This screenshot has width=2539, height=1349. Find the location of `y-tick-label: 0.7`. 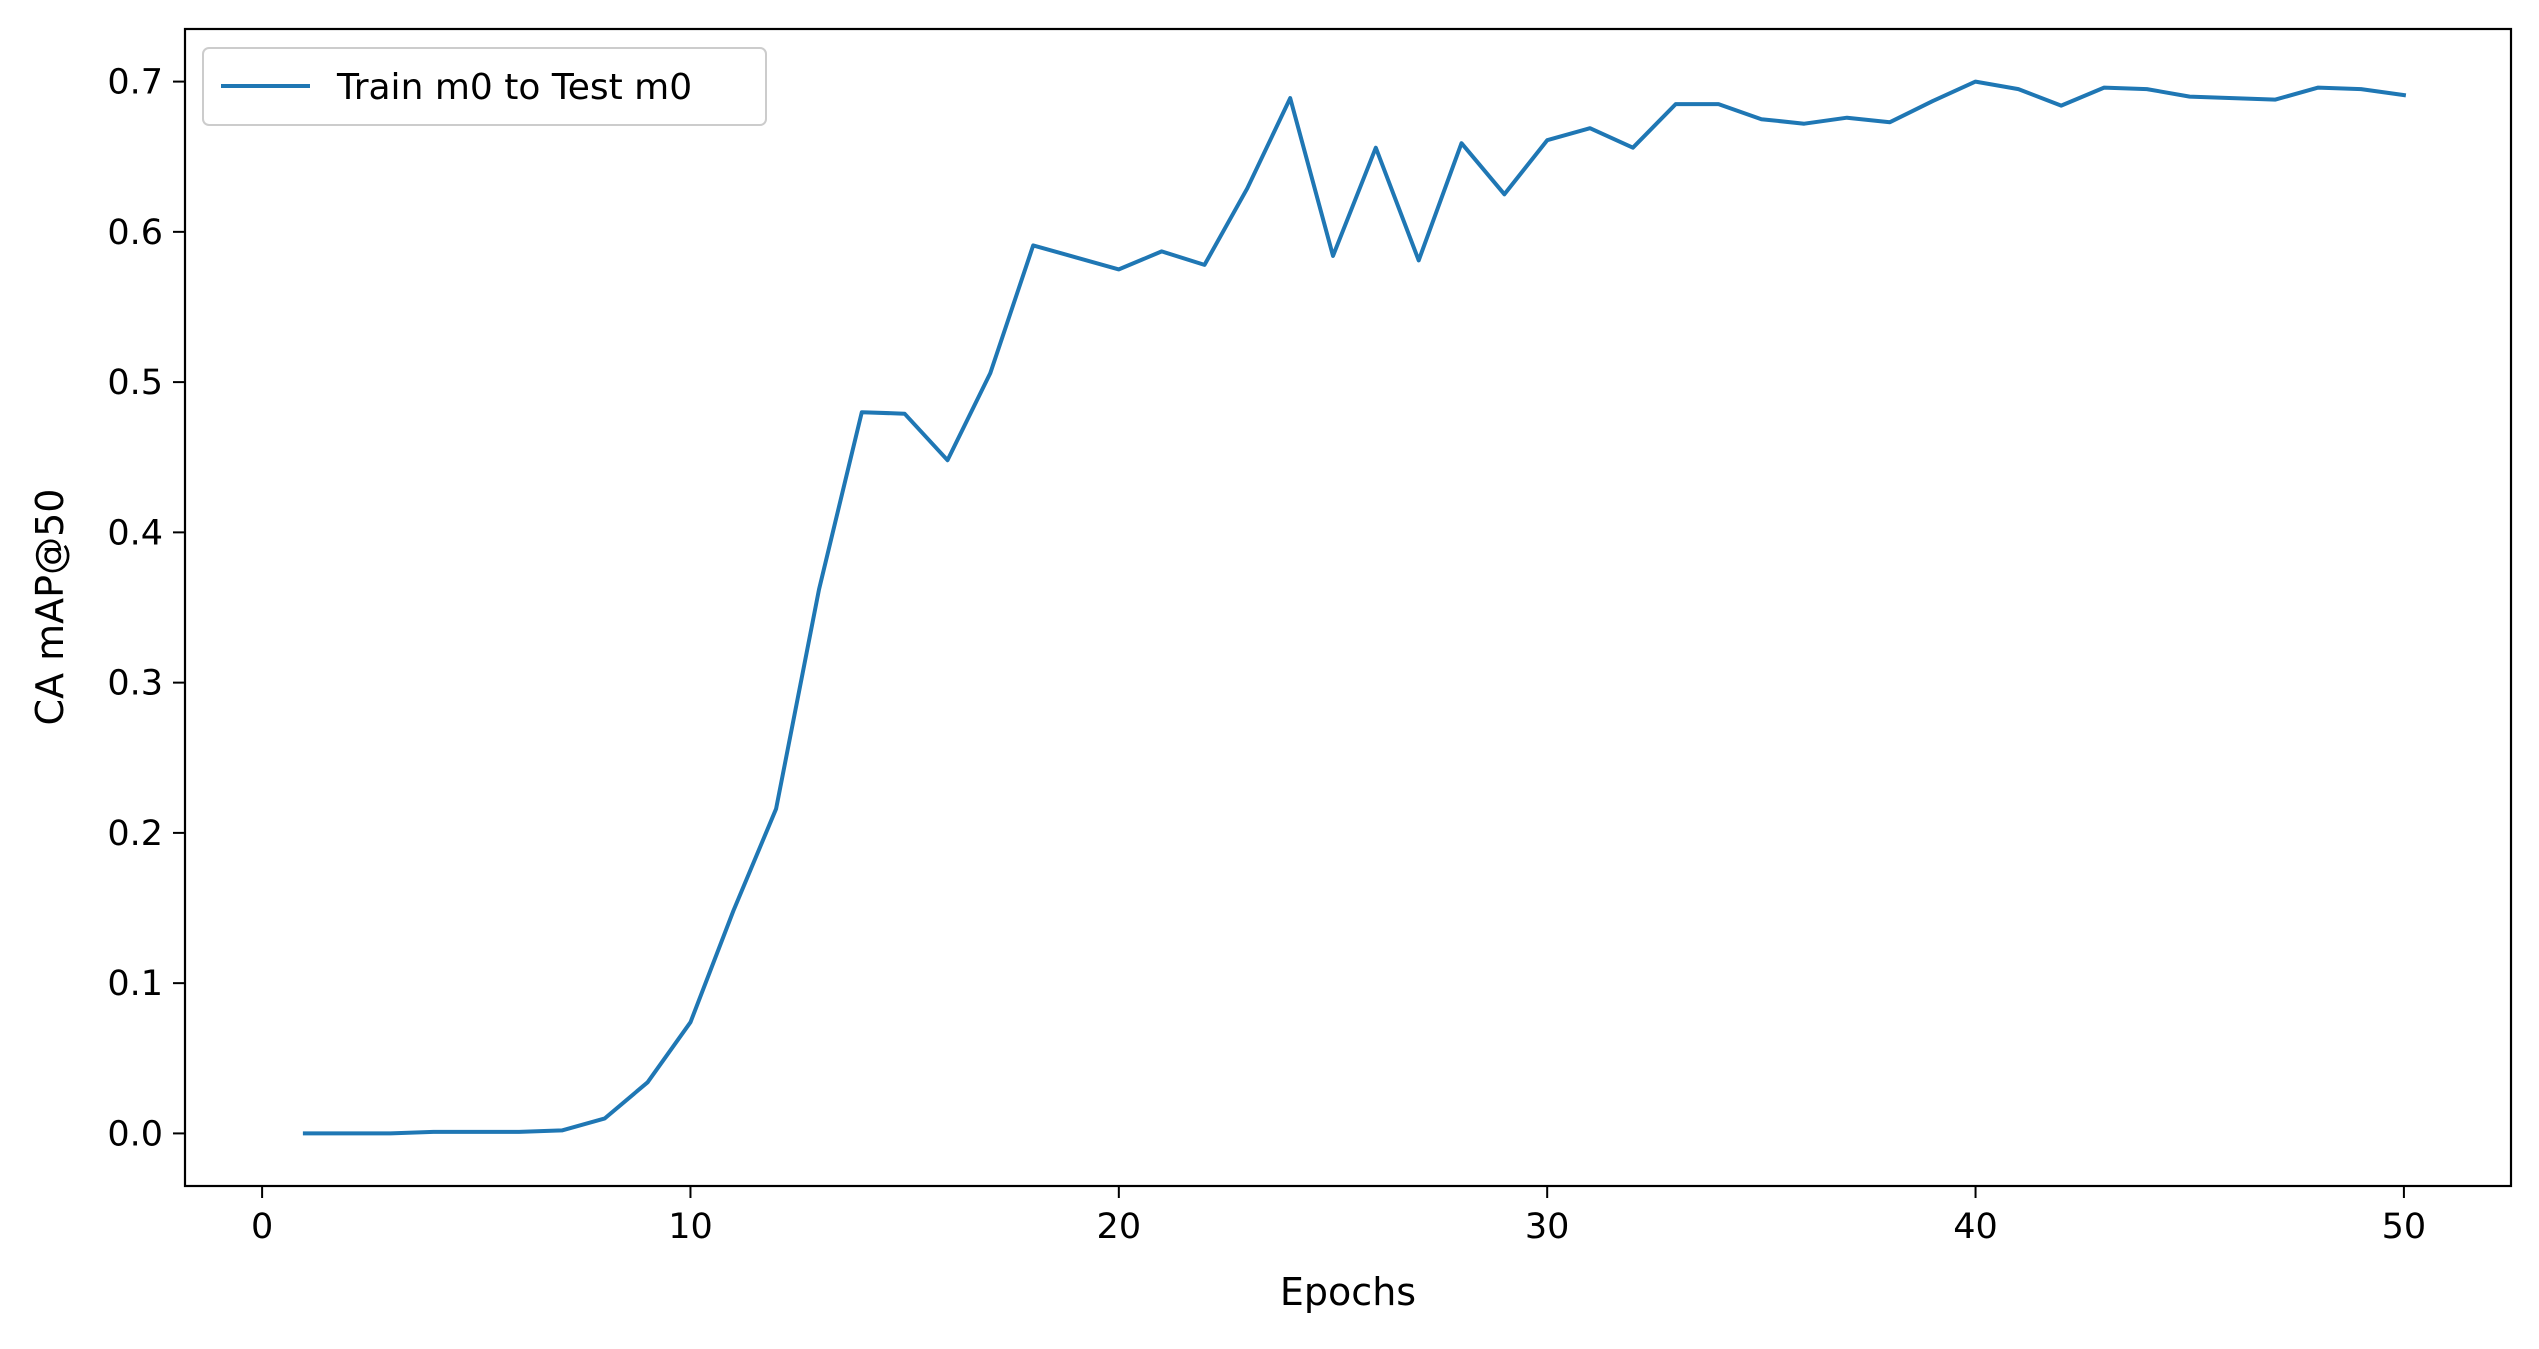

y-tick-label: 0.7 is located at coordinates (135, 83).